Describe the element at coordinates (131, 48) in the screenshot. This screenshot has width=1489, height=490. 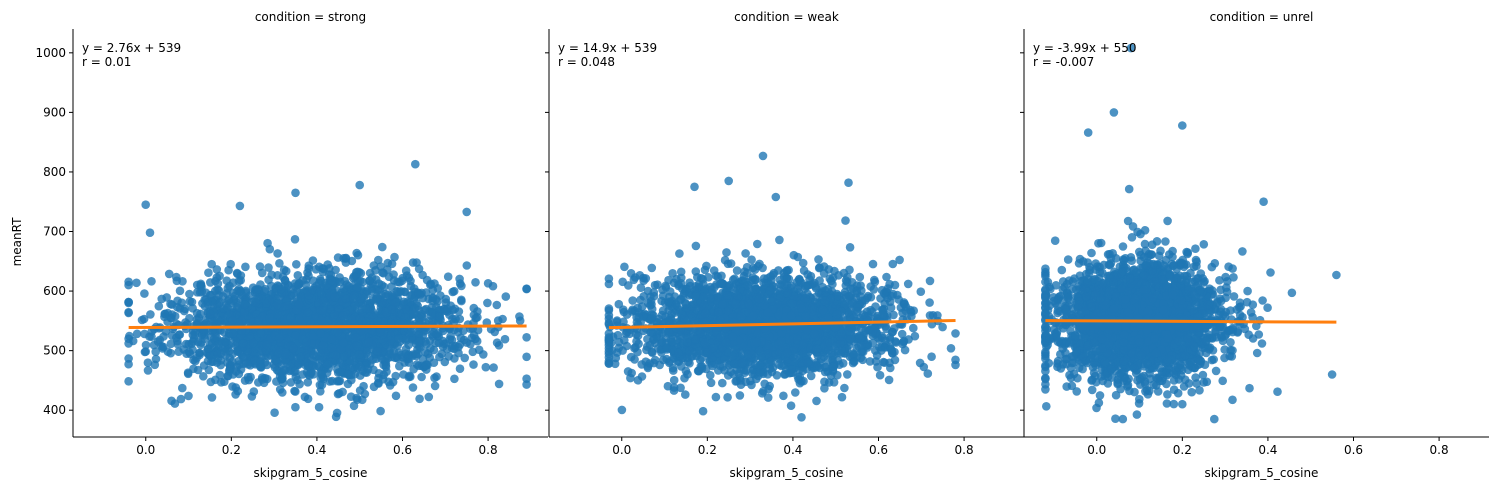
I see `regression-equation: y = 2.76x + 539` at that location.